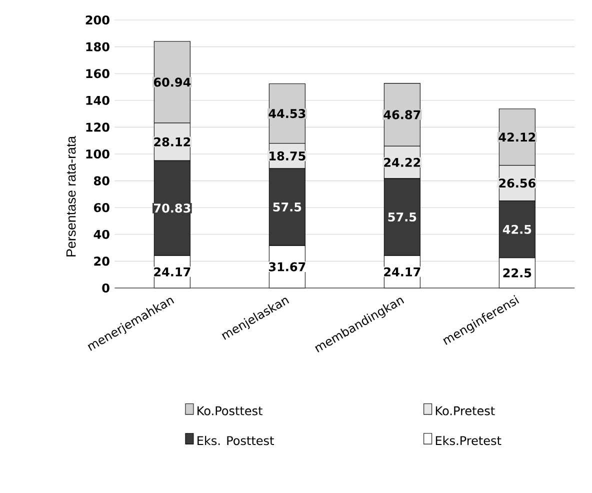 This screenshot has height=493, width=592. What do you see at coordinates (102, 207) in the screenshot?
I see `y-tick-label: 60` at bounding box center [102, 207].